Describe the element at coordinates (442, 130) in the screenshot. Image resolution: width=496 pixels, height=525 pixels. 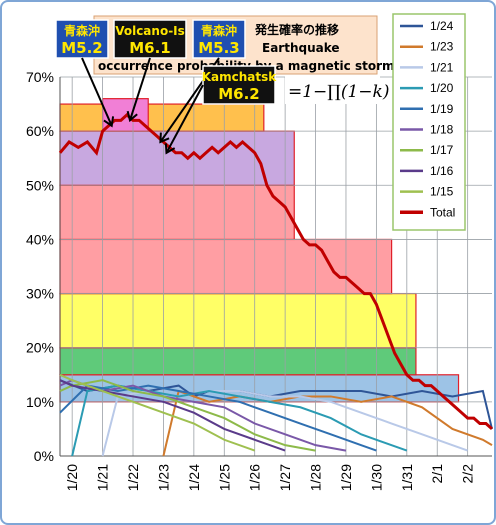
I see `legend-label: 1/18` at that location.